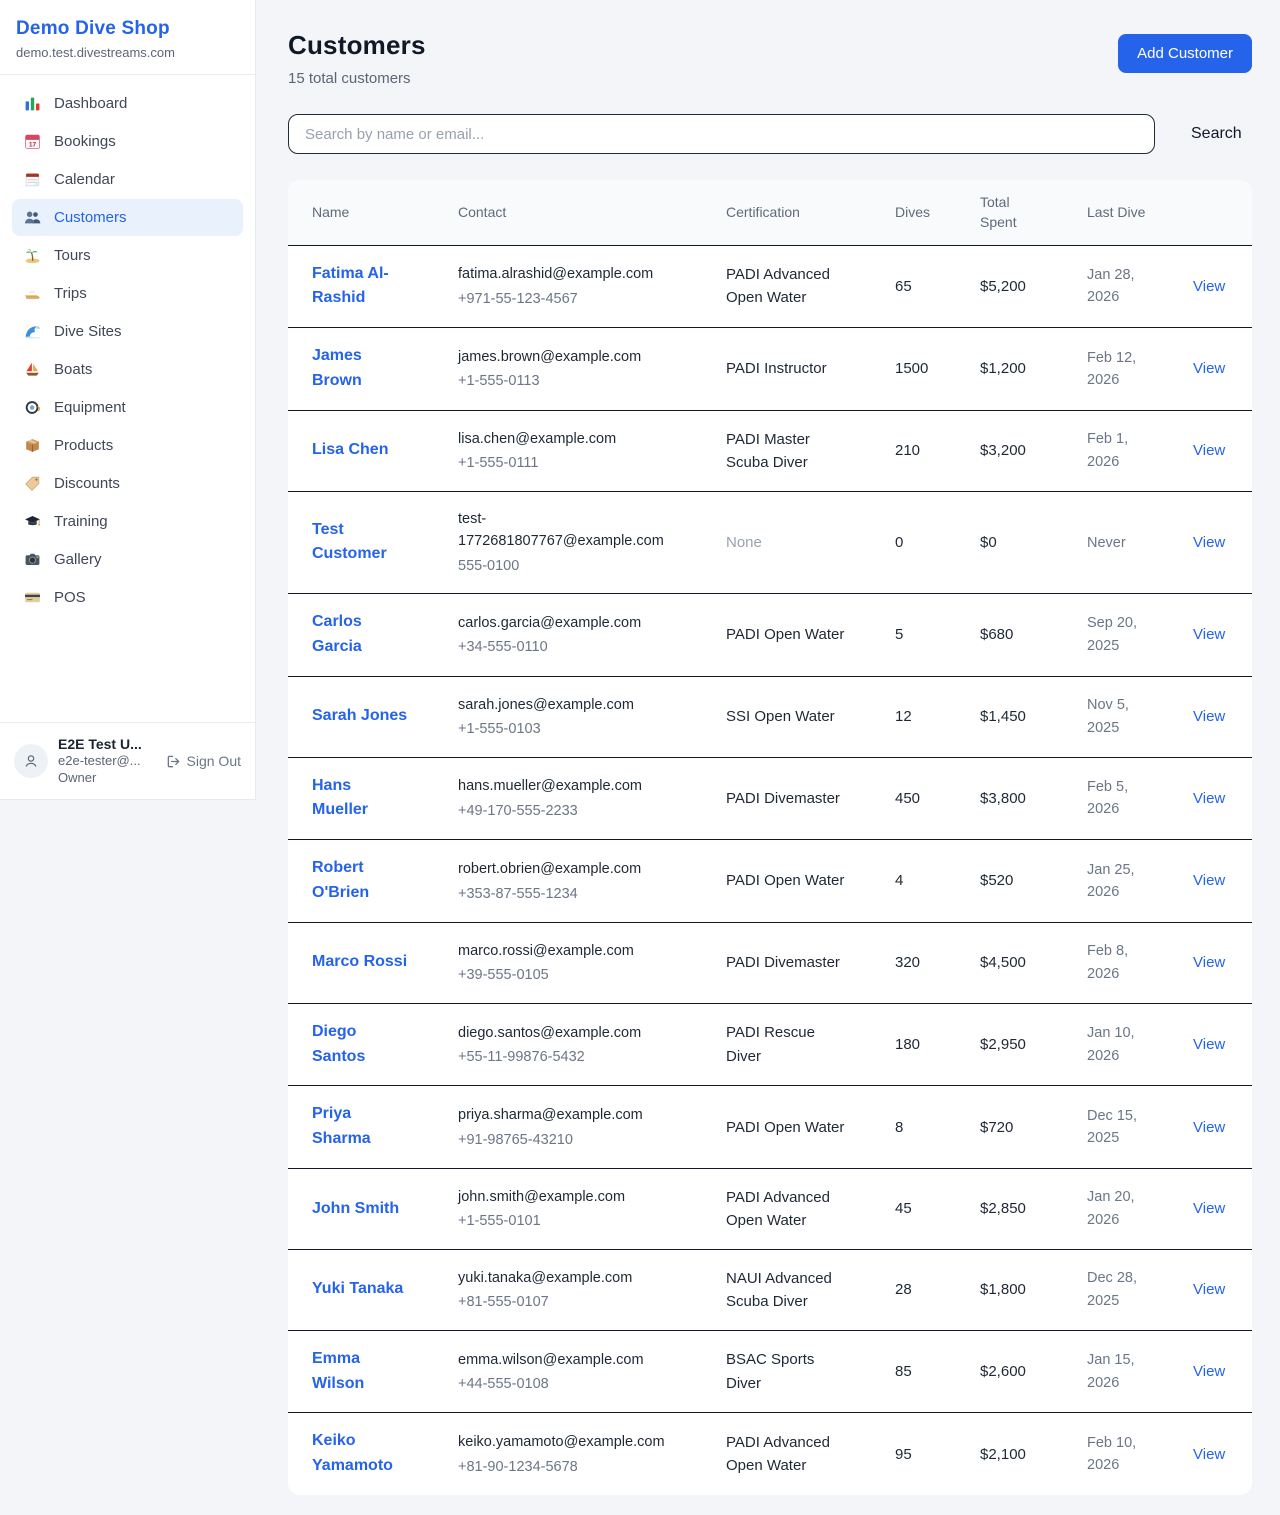 Image resolution: width=1280 pixels, height=1515 pixels. I want to click on sidebar-item-gallery: Gallery, so click(127, 559).